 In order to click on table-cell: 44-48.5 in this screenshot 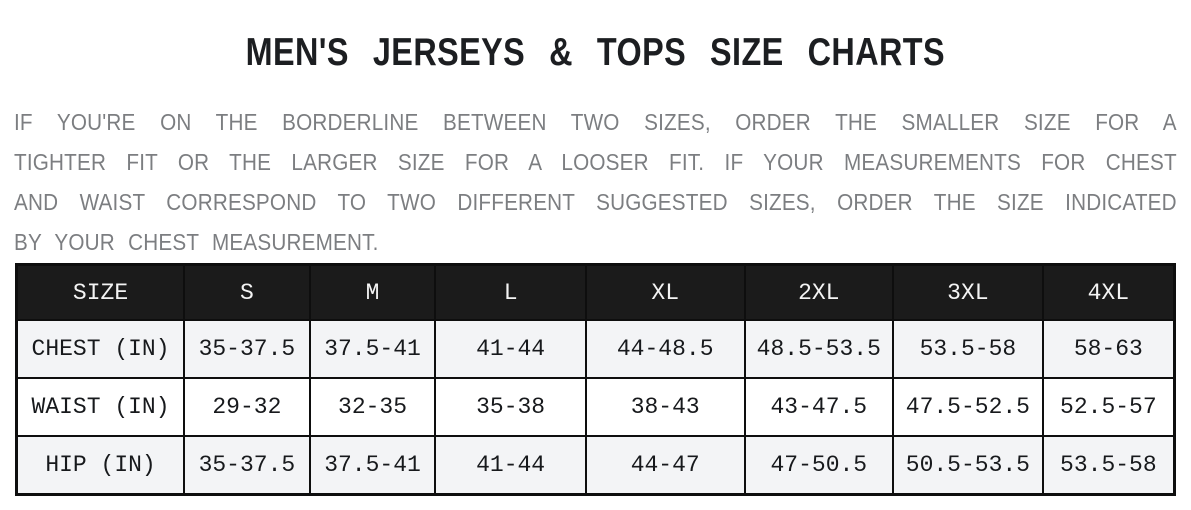, I will do `click(665, 349)`.